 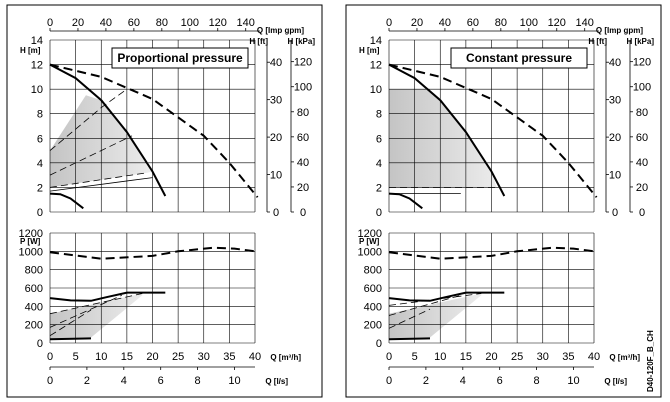 What do you see at coordinates (445, 23) in the screenshot?
I see `top-axis-tick-label: 40` at bounding box center [445, 23].